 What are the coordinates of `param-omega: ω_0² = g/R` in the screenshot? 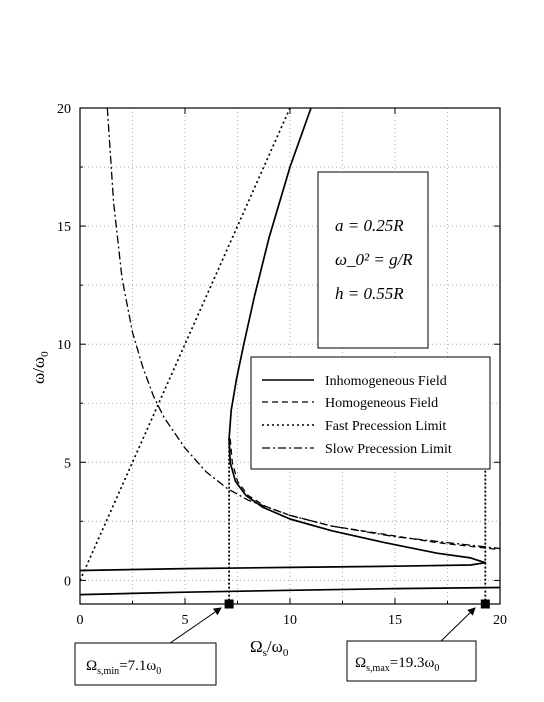 It's located at (374, 259).